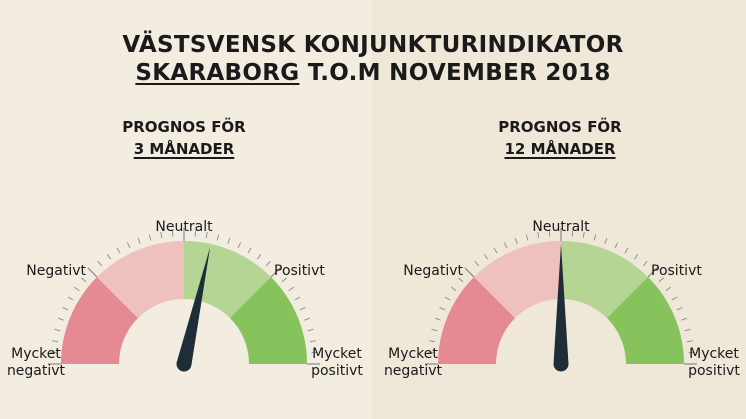 This screenshot has width=746, height=419. Describe the element at coordinates (184, 138) in the screenshot. I see `gauge-title-3m: PROGNOS FÖR 3 MÅNADER` at that location.